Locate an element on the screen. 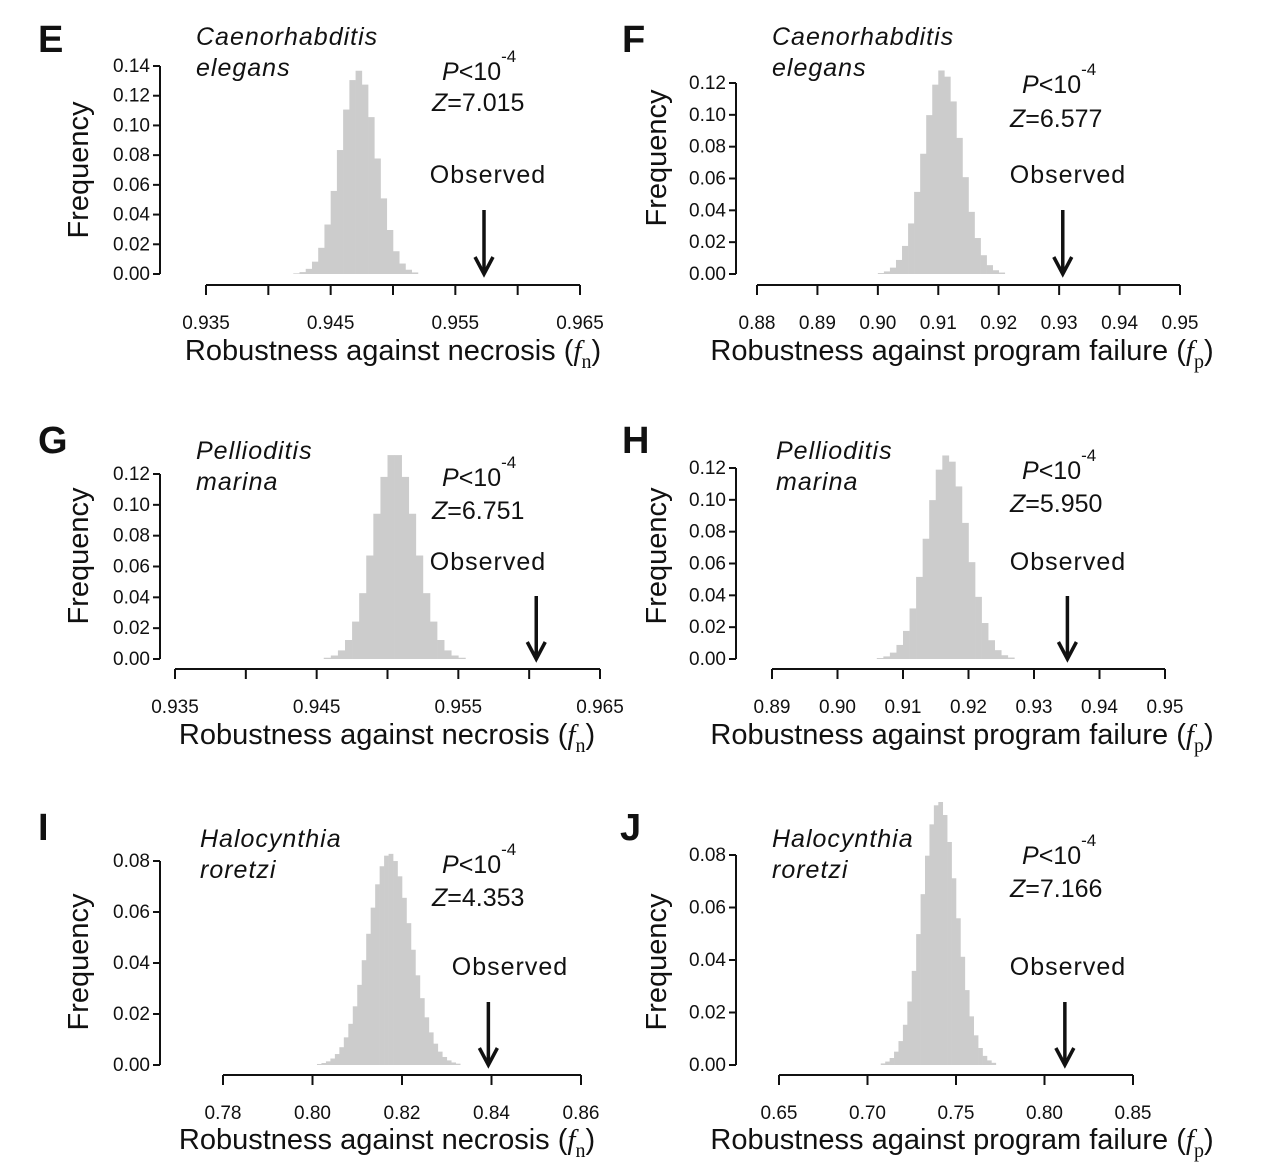  y-tick-label: 0.10 is located at coordinates (131, 505).